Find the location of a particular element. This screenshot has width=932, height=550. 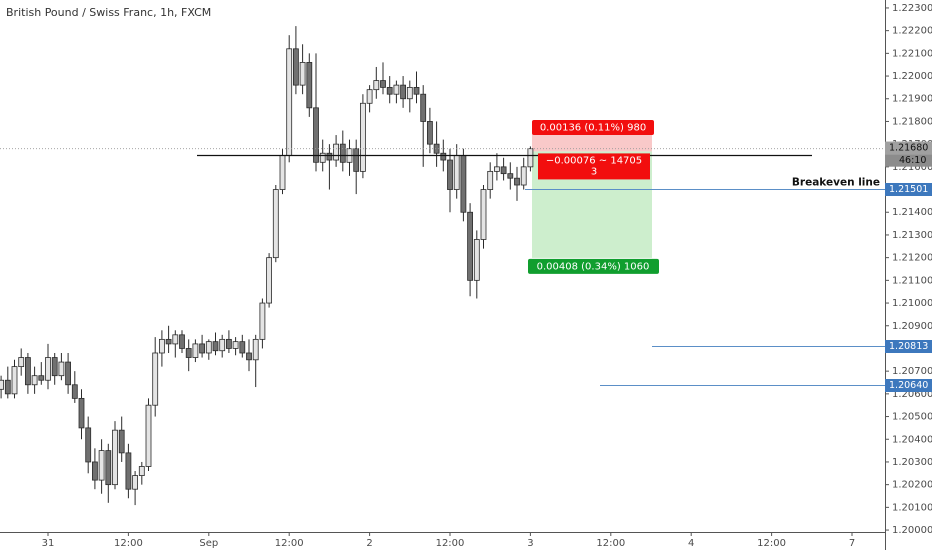

last-price-tag-top is located at coordinates (908, 148).